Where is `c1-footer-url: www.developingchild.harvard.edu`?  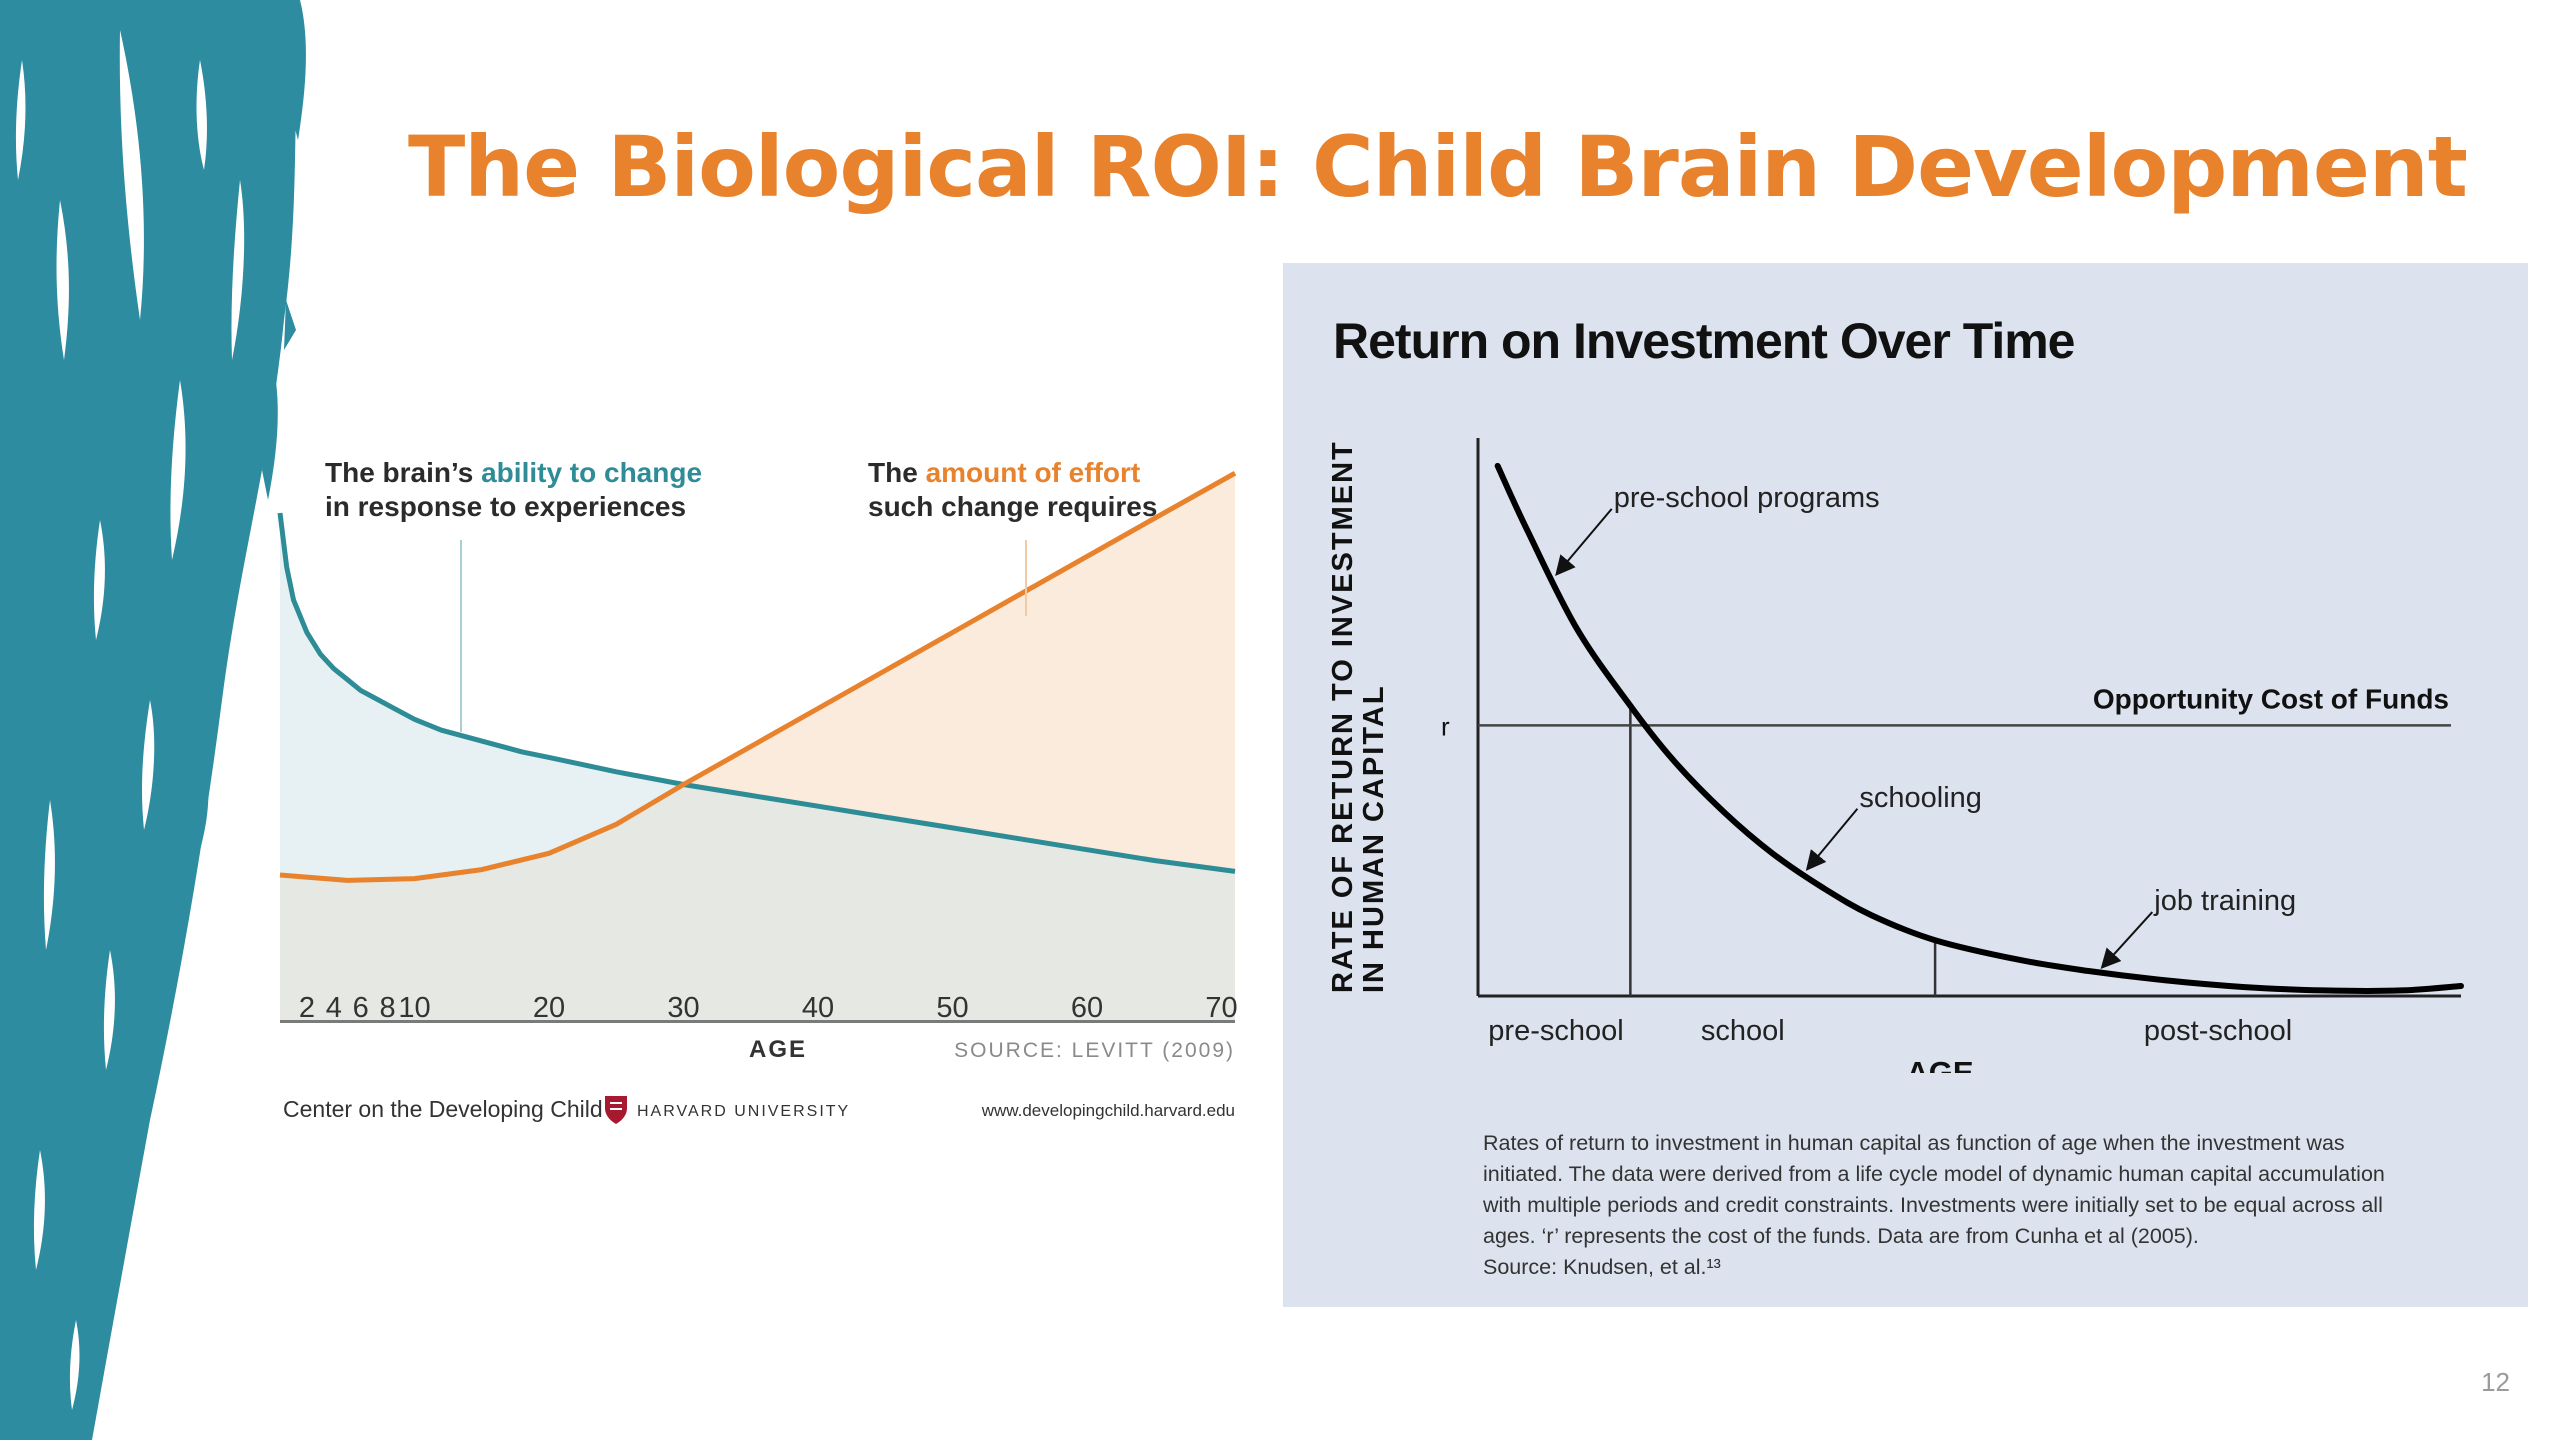
c1-footer-url: www.developingchild.harvard.edu is located at coordinates (1108, 1110).